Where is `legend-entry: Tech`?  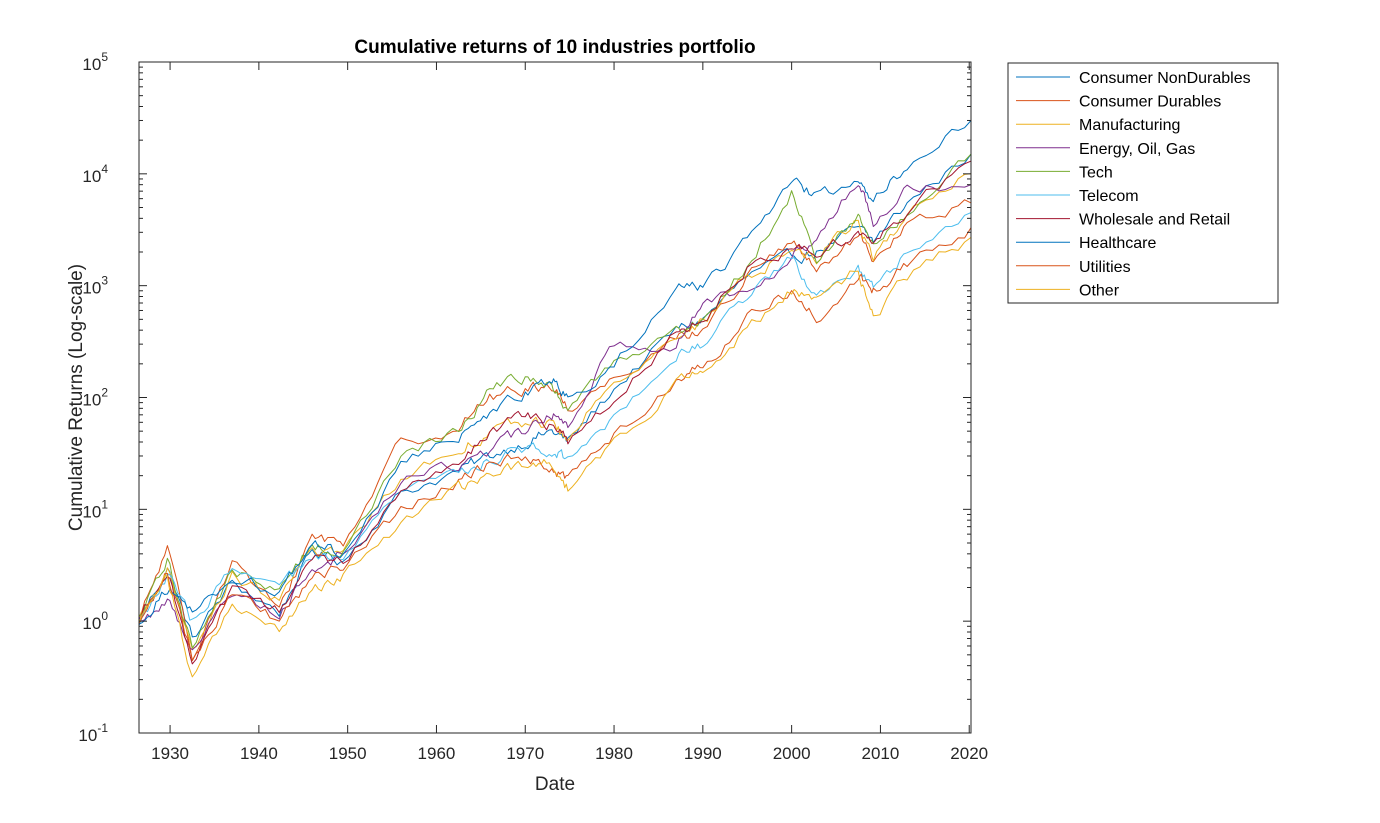
legend-entry: Tech is located at coordinates (1096, 172).